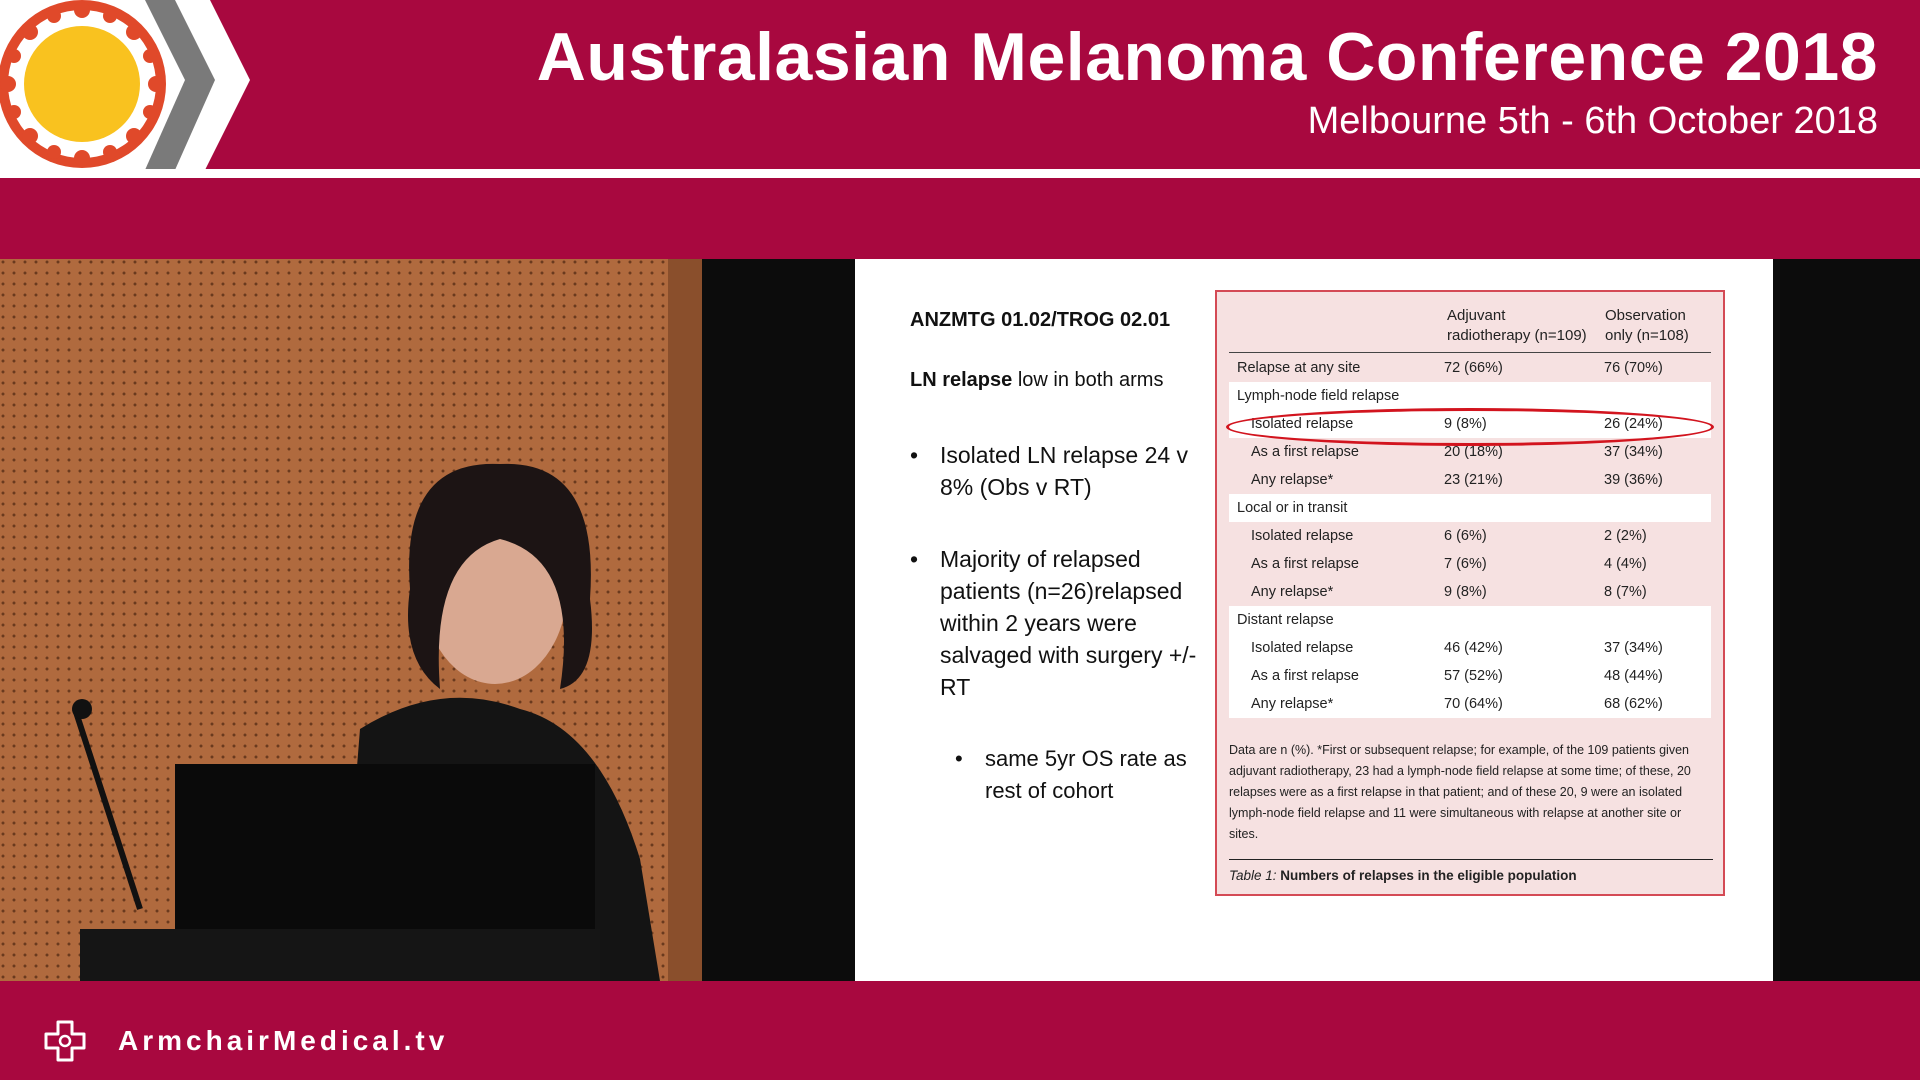 The height and width of the screenshot is (1080, 1920). Describe the element at coordinates (1846, 620) in the screenshot. I see `slide-side-bar` at that location.